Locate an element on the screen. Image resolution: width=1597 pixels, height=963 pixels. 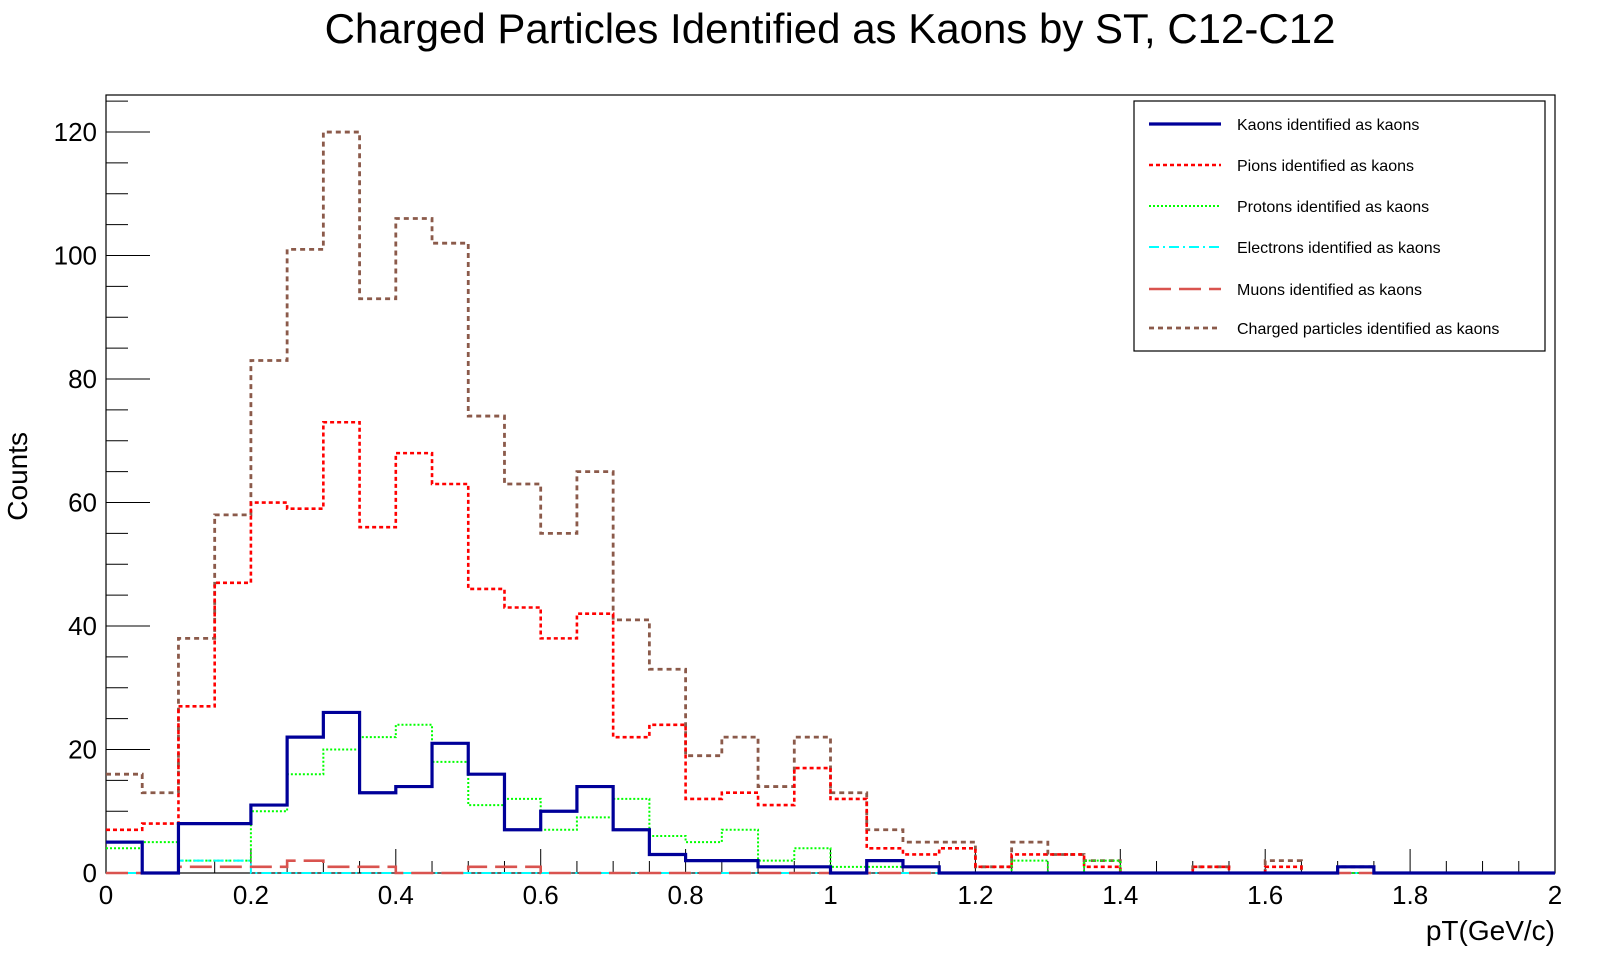
x-tick-label: 1 is located at coordinates (830, 895).